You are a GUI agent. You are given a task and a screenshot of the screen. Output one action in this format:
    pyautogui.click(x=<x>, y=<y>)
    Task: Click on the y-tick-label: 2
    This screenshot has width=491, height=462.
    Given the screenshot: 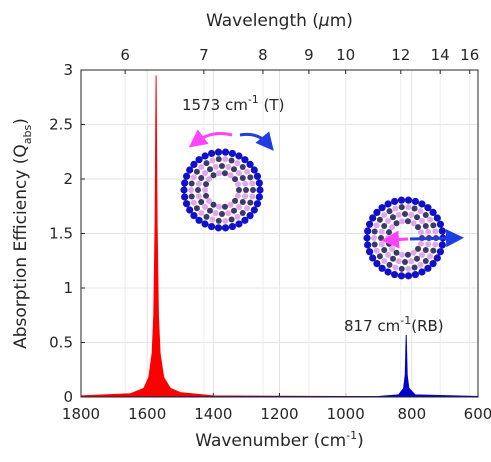 What is the action you would take?
    pyautogui.click(x=68, y=179)
    